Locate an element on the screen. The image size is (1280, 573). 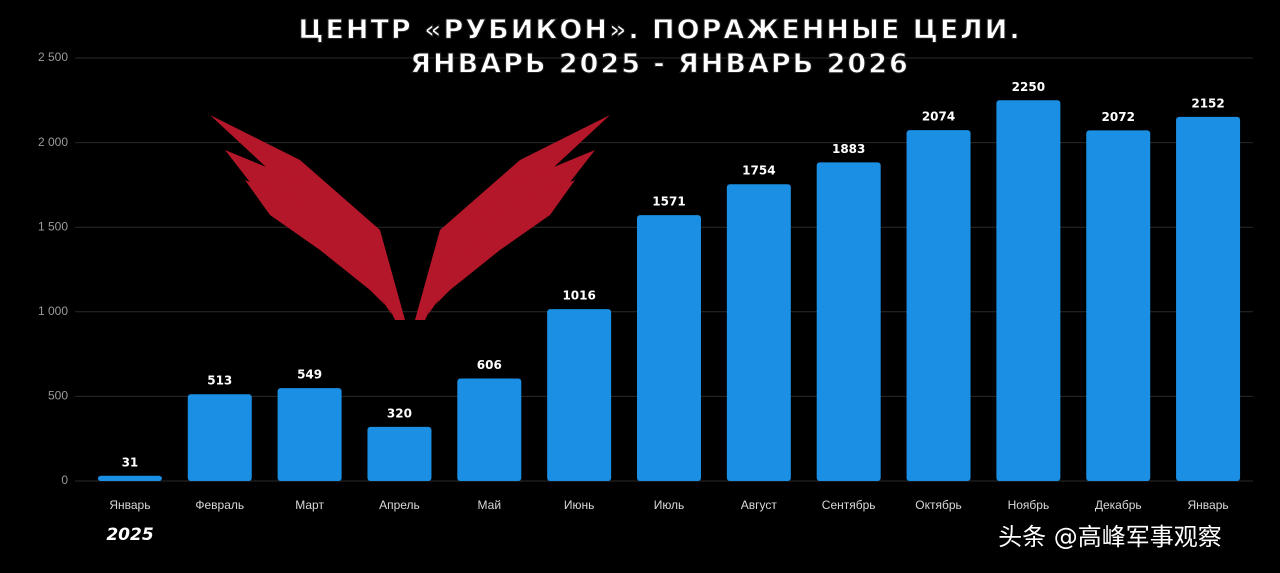
x-tick-label: Ноябрь is located at coordinates (1029, 505).